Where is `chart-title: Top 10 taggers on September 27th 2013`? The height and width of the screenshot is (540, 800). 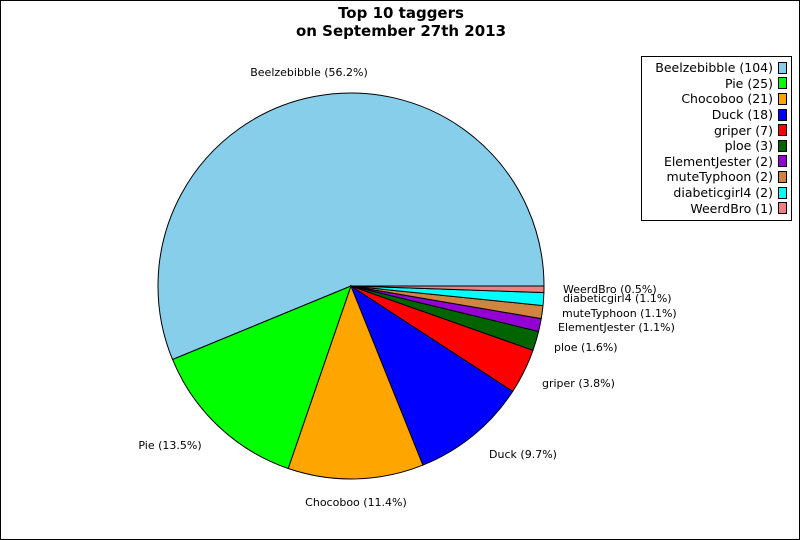
chart-title: Top 10 taggers on September 27th 2013 is located at coordinates (400, 22).